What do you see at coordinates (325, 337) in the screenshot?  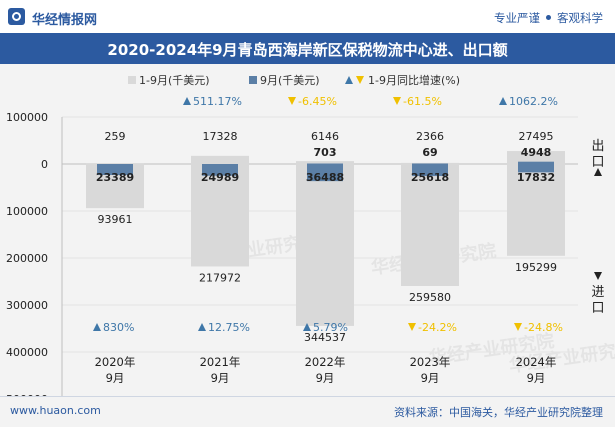 I see `label-import-cumulative: 344537` at bounding box center [325, 337].